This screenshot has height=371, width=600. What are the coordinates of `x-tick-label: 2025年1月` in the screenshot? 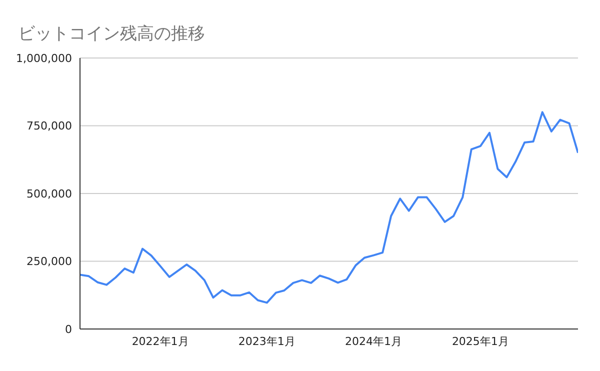 It's located at (480, 341).